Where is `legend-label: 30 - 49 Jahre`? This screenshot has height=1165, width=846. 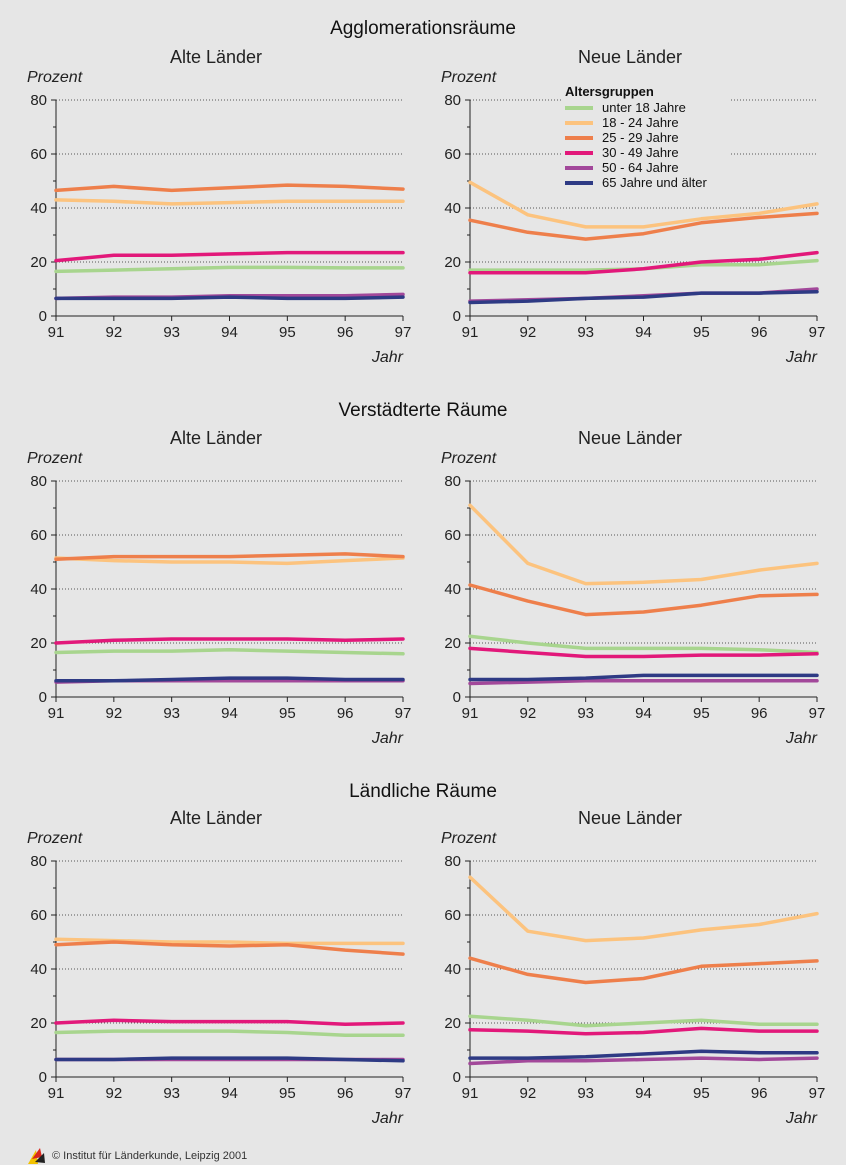
legend-label: 30 - 49 Jahre is located at coordinates (640, 152).